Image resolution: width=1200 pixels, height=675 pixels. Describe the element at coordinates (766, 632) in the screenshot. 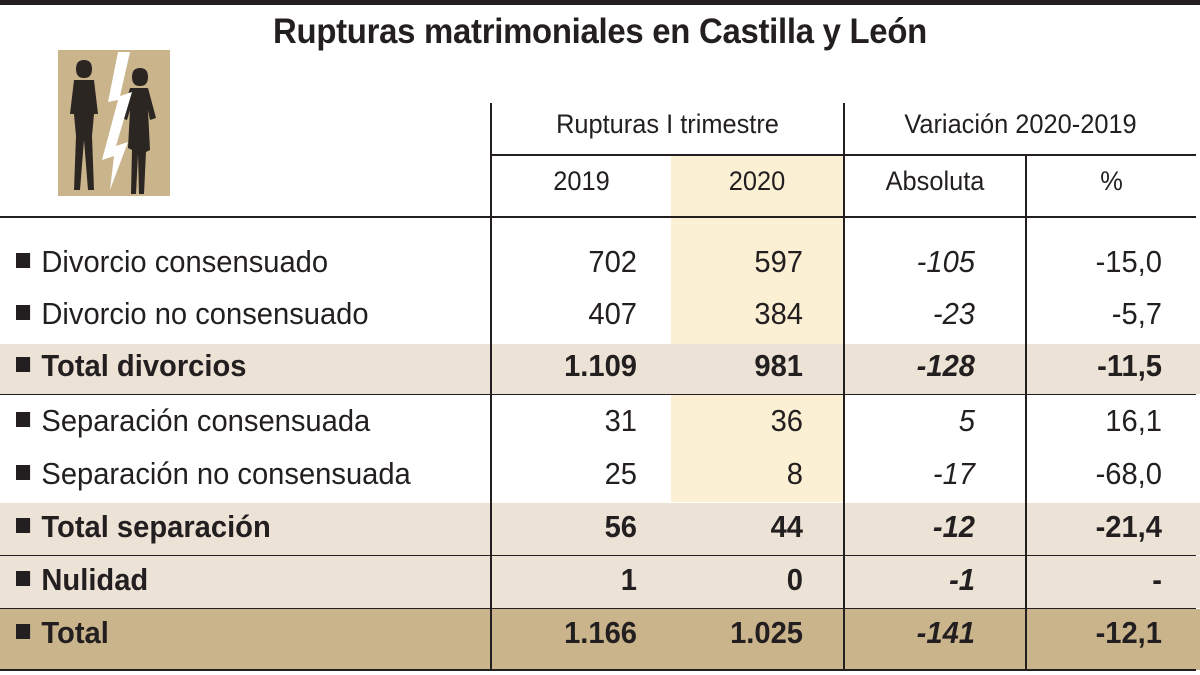

I see `cell-2020: 1.025` at that location.